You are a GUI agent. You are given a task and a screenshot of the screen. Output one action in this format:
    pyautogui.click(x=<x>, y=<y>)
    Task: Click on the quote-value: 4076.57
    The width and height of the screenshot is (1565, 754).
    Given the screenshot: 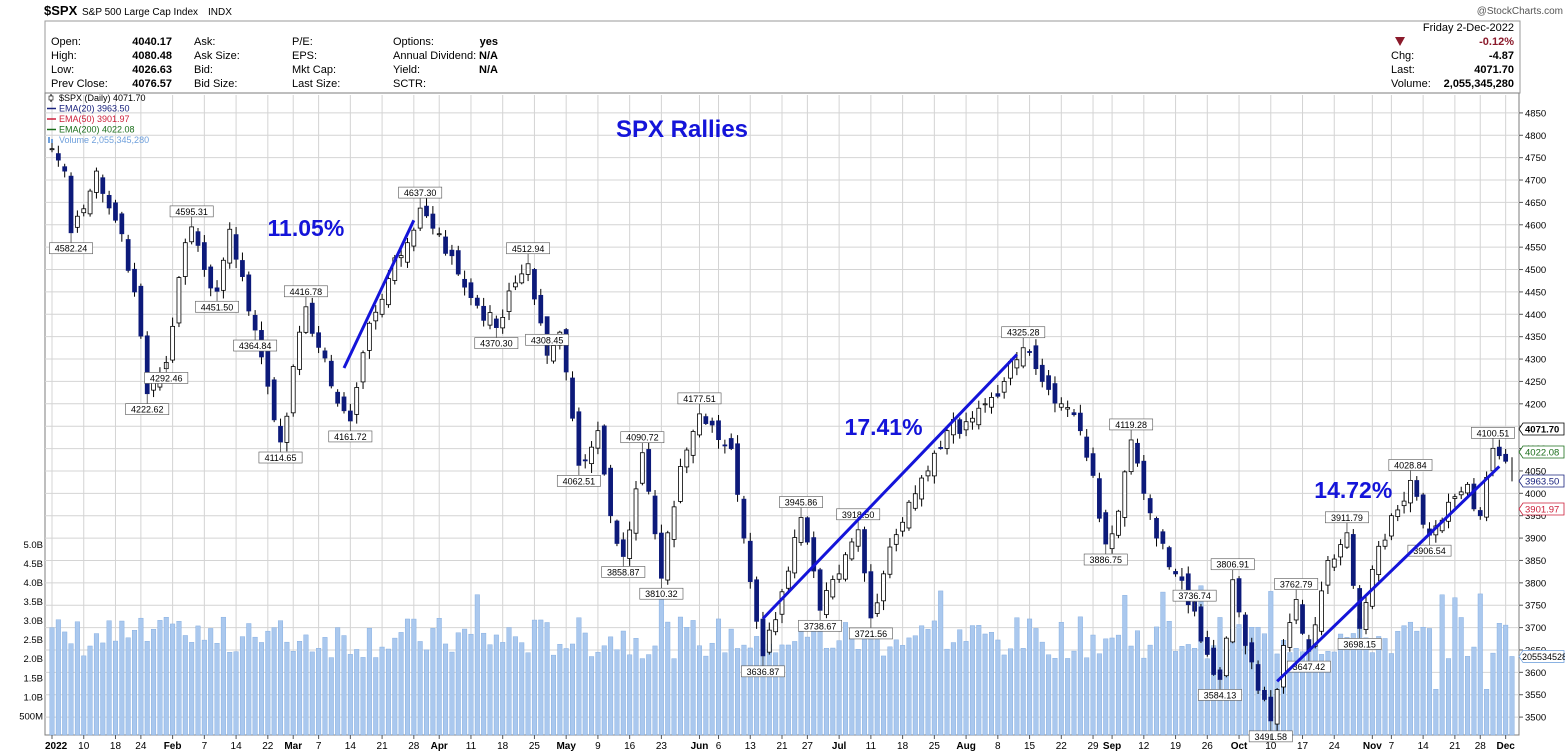 What is the action you would take?
    pyautogui.click(x=152, y=84)
    